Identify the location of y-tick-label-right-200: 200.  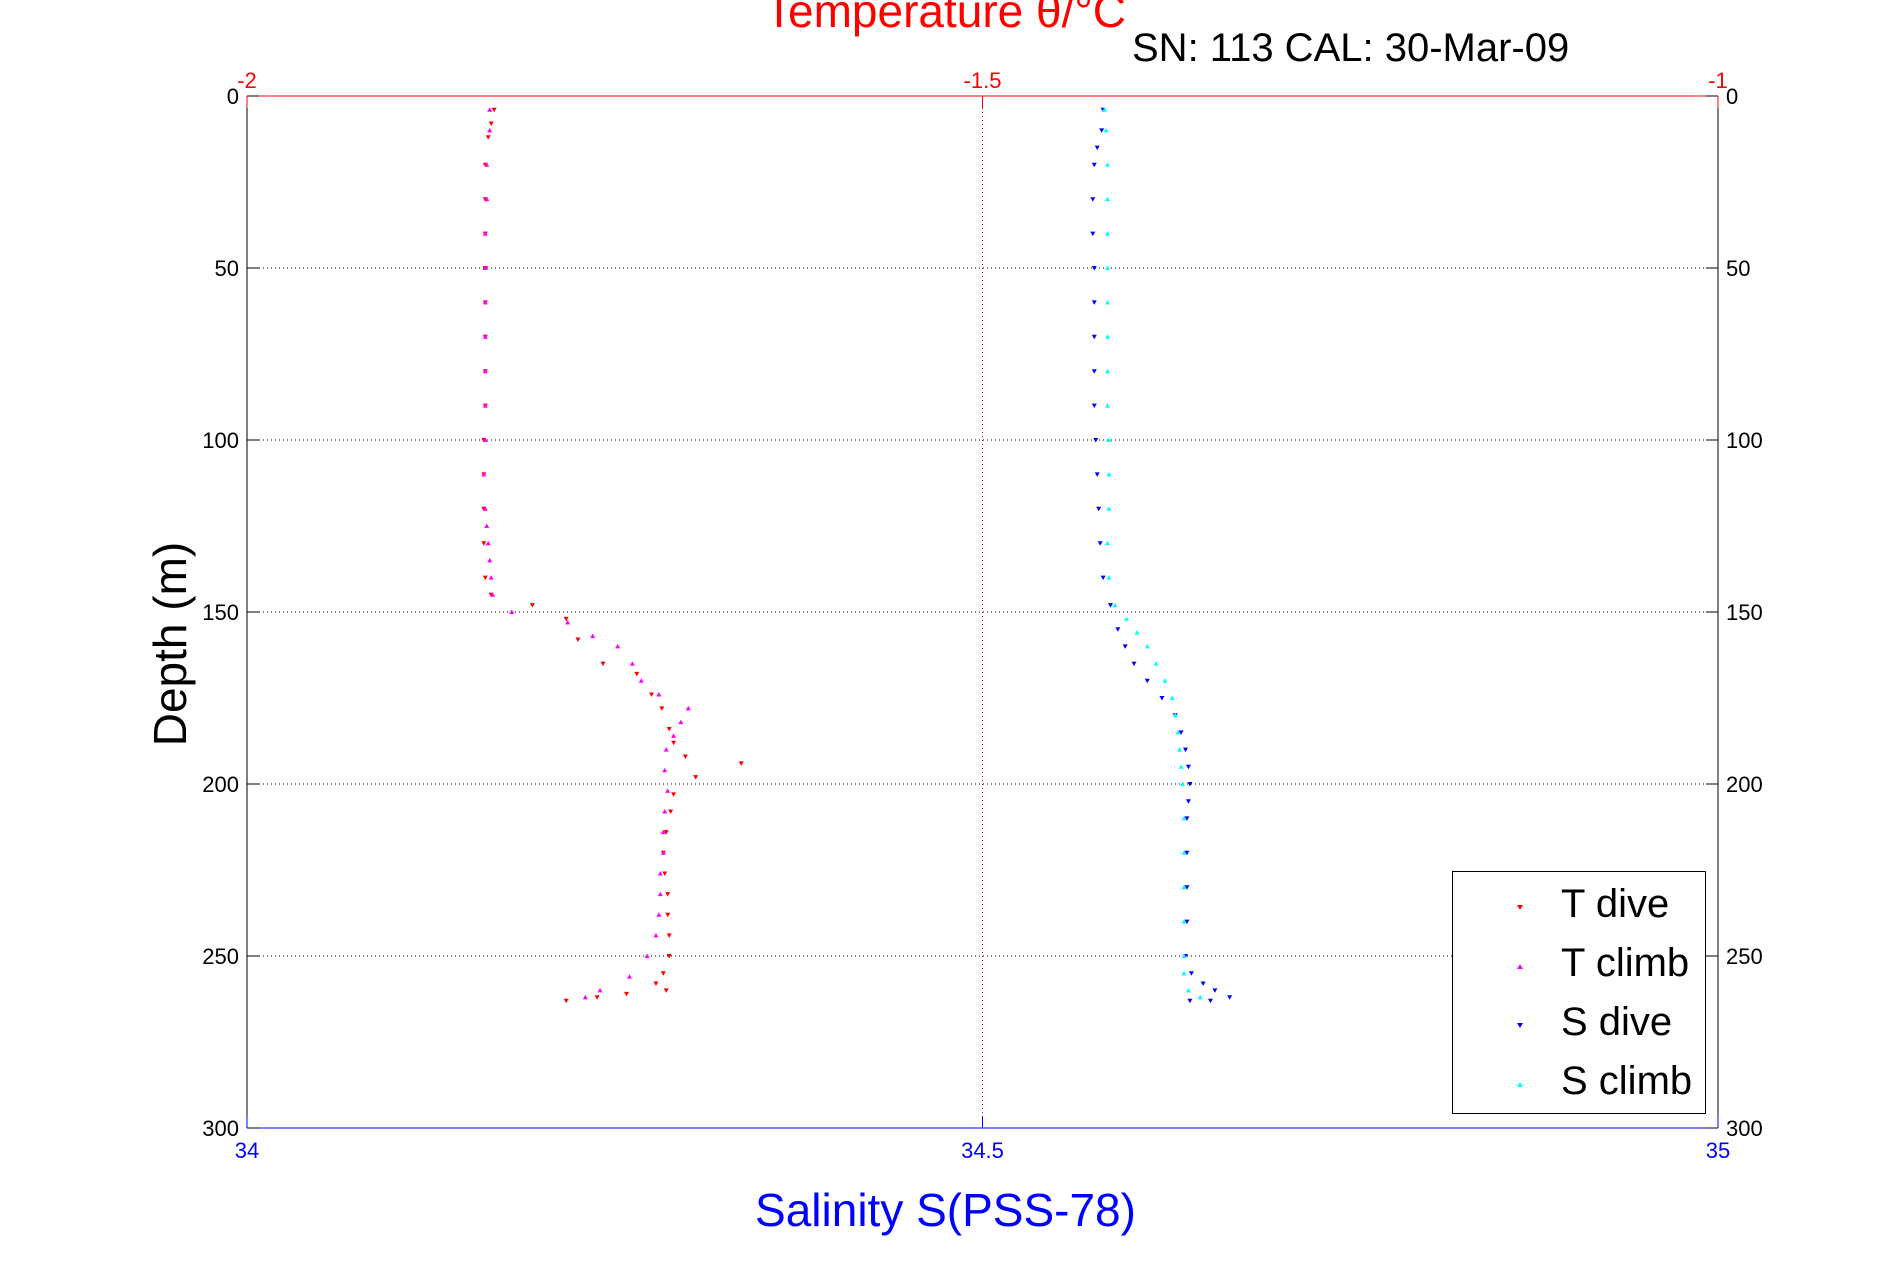
(1744, 784).